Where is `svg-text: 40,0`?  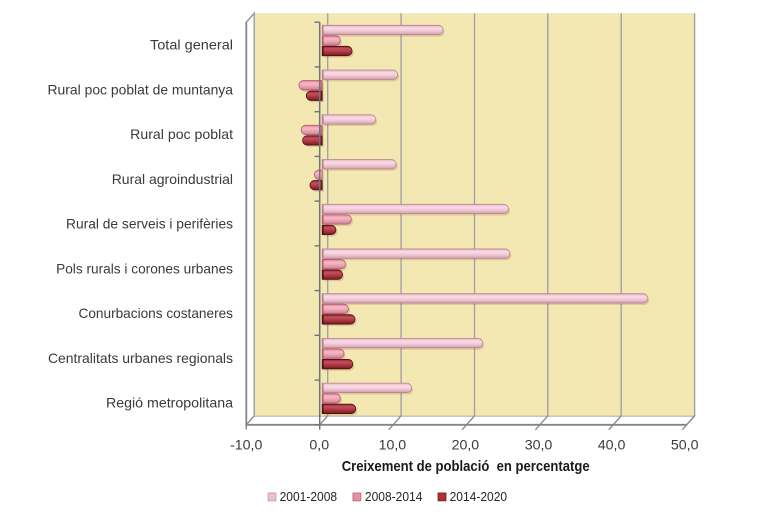 svg-text: 40,0 is located at coordinates (612, 446).